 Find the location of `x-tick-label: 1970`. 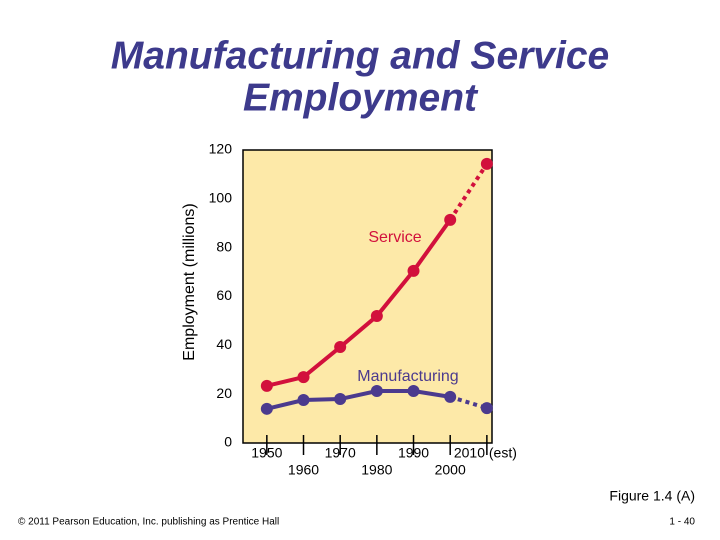

x-tick-label: 1970 is located at coordinates (340, 453).